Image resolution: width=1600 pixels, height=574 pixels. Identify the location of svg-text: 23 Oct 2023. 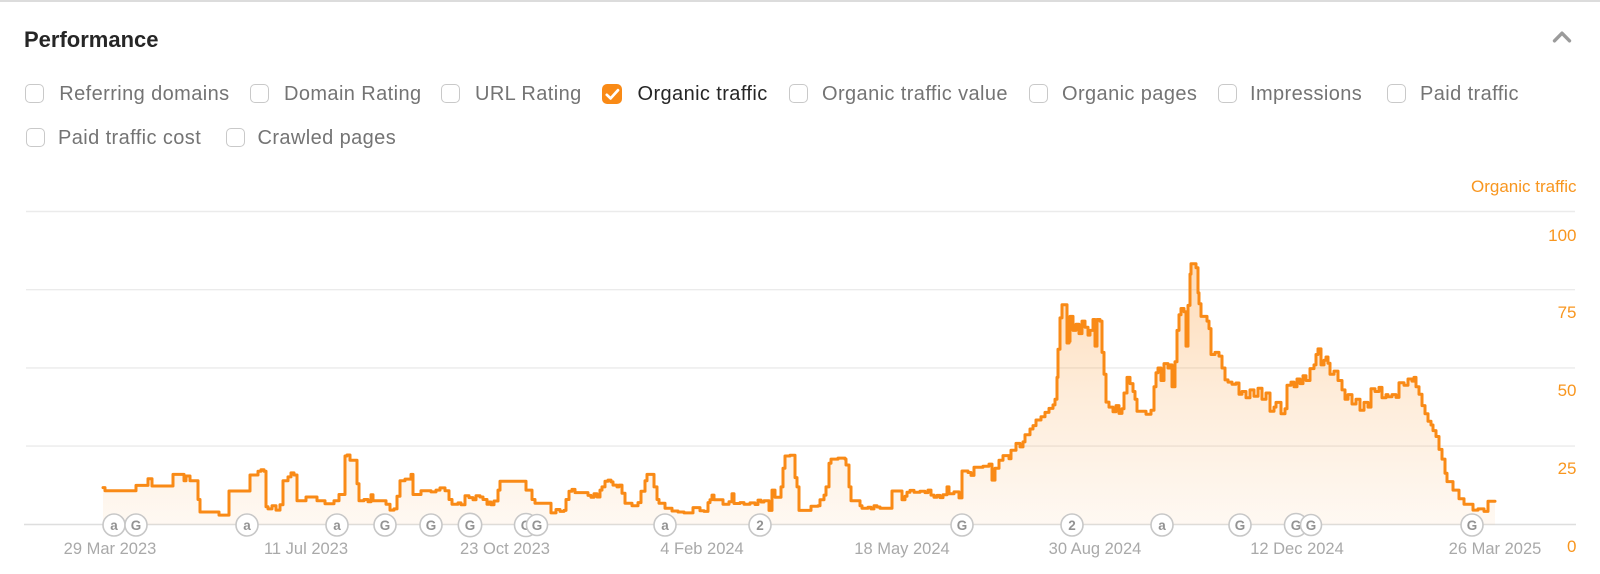
(505, 549).